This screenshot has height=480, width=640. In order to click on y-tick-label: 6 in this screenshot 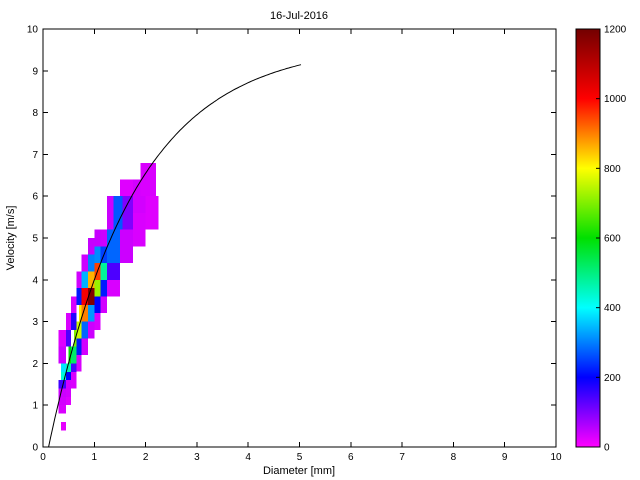, I will do `click(35, 197)`.